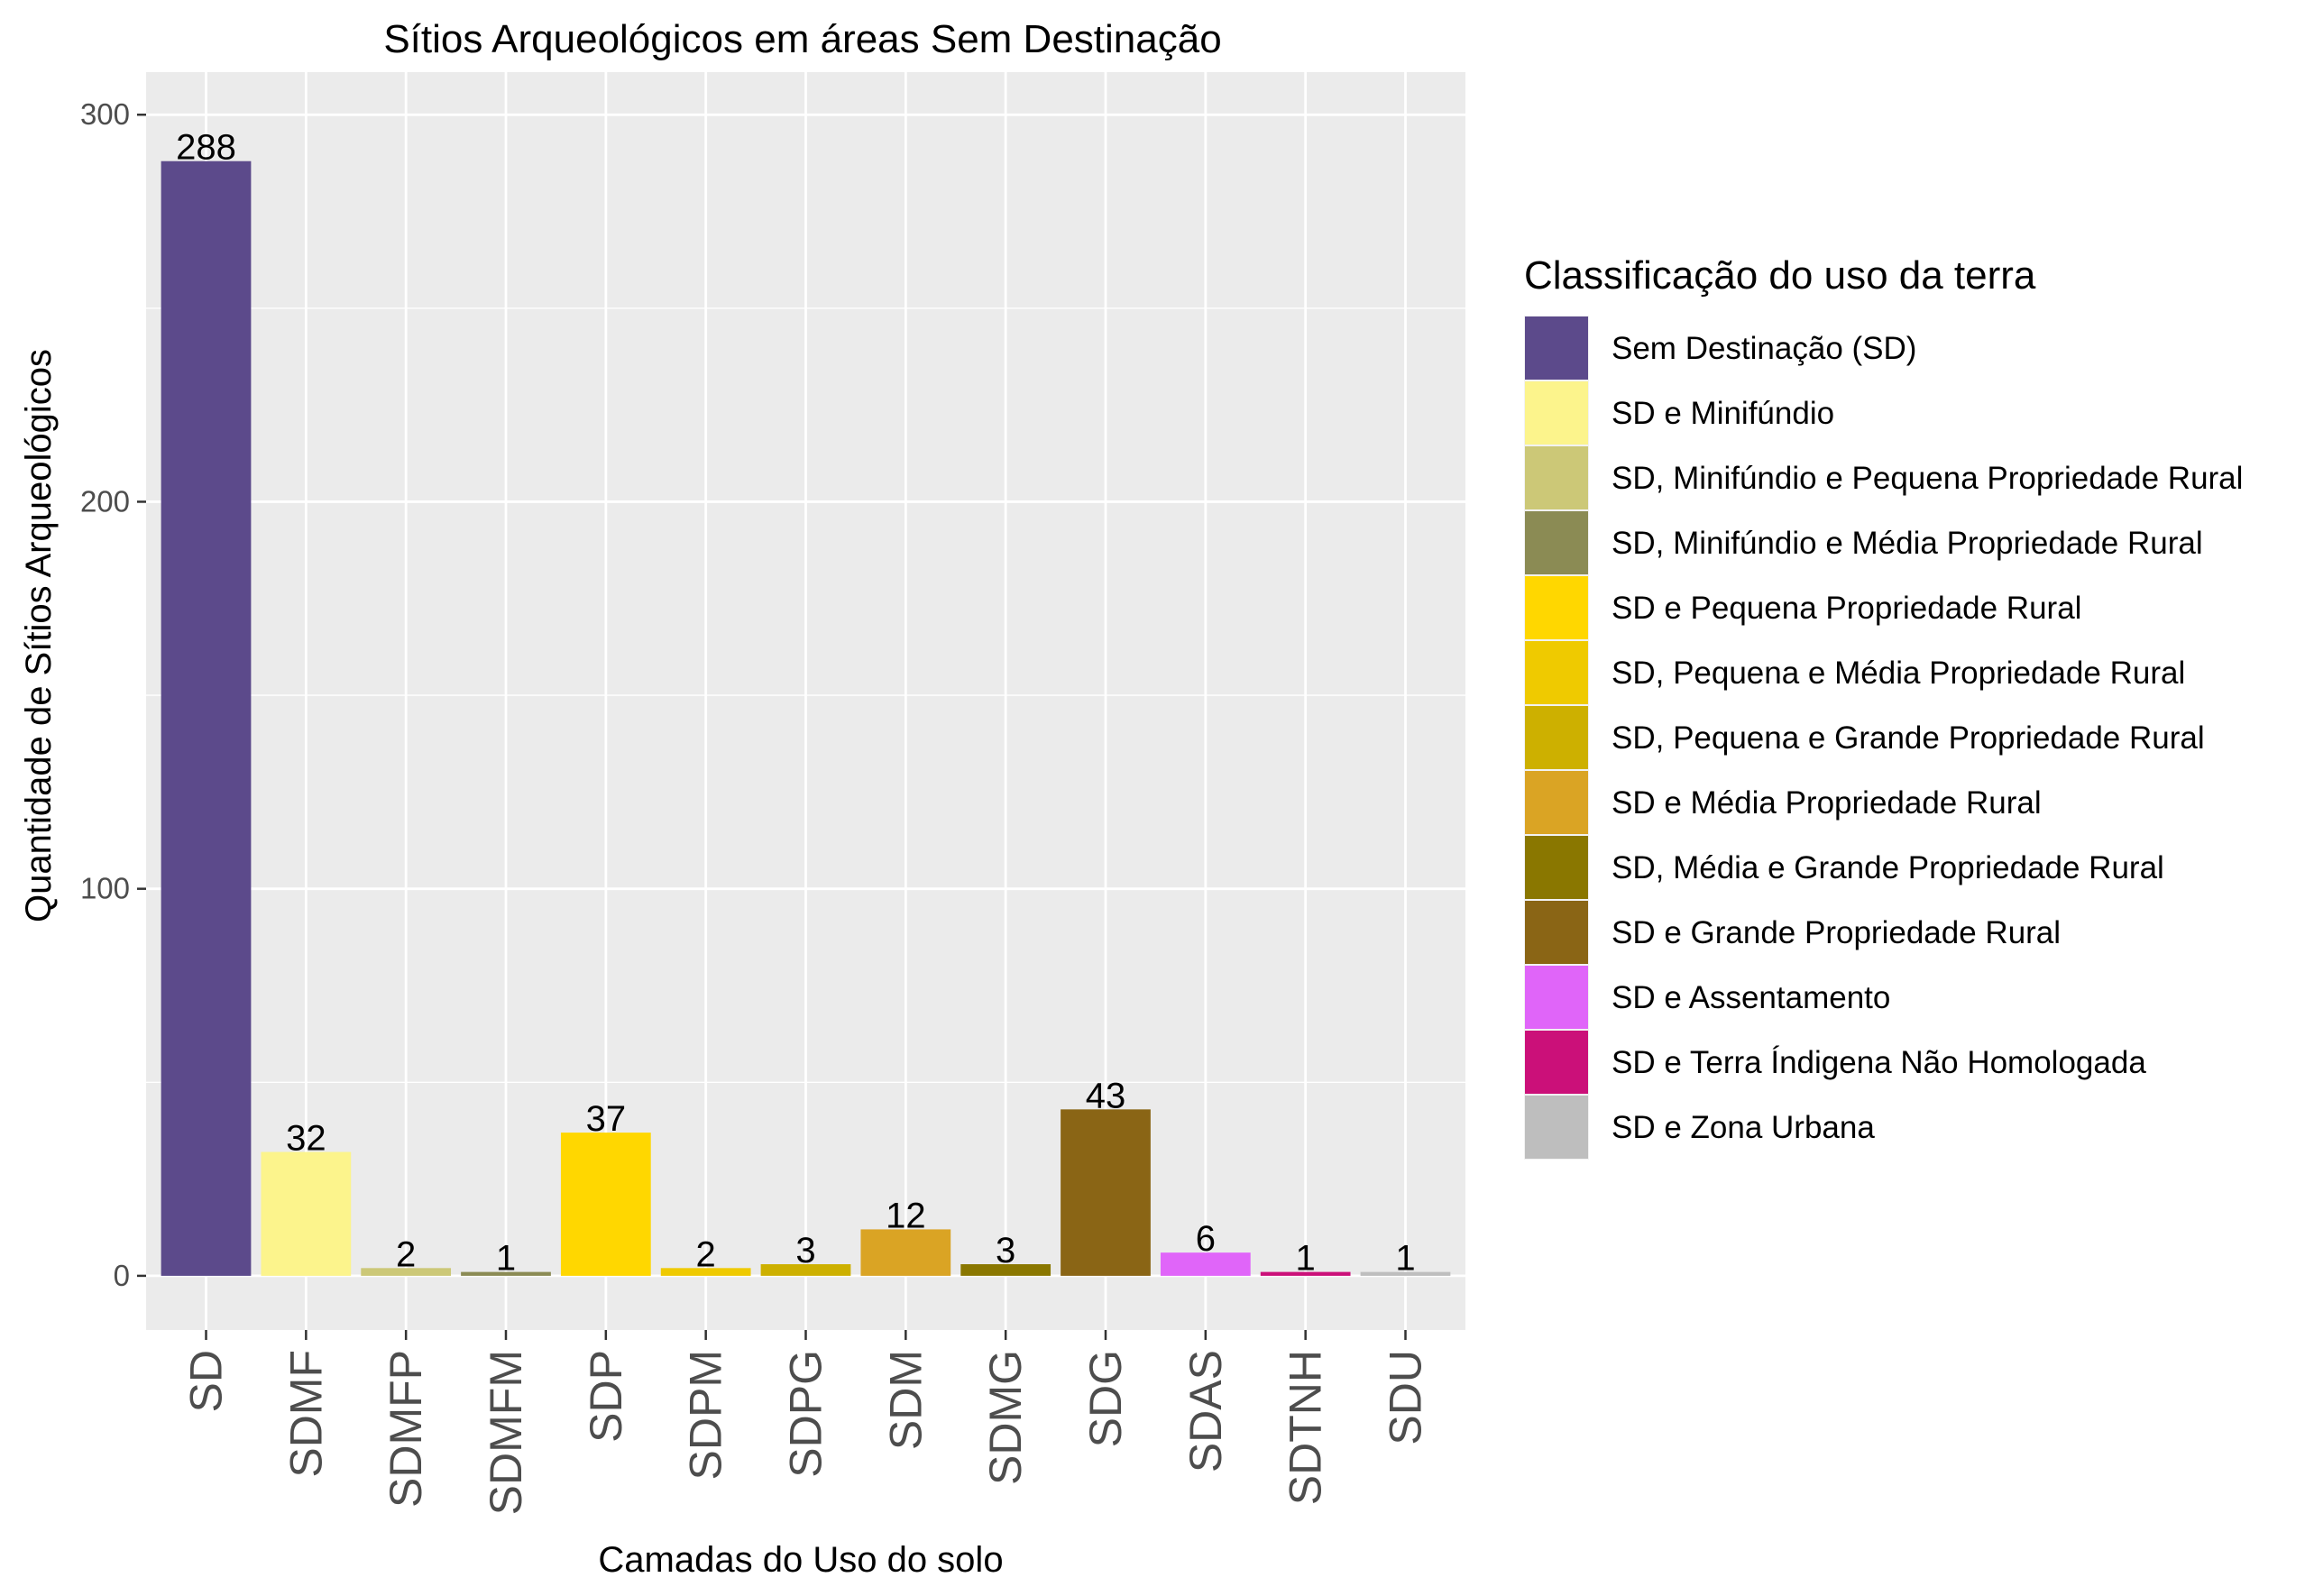 The height and width of the screenshot is (1596, 2305). What do you see at coordinates (1106, 1192) in the screenshot?
I see `bar-sdg` at bounding box center [1106, 1192].